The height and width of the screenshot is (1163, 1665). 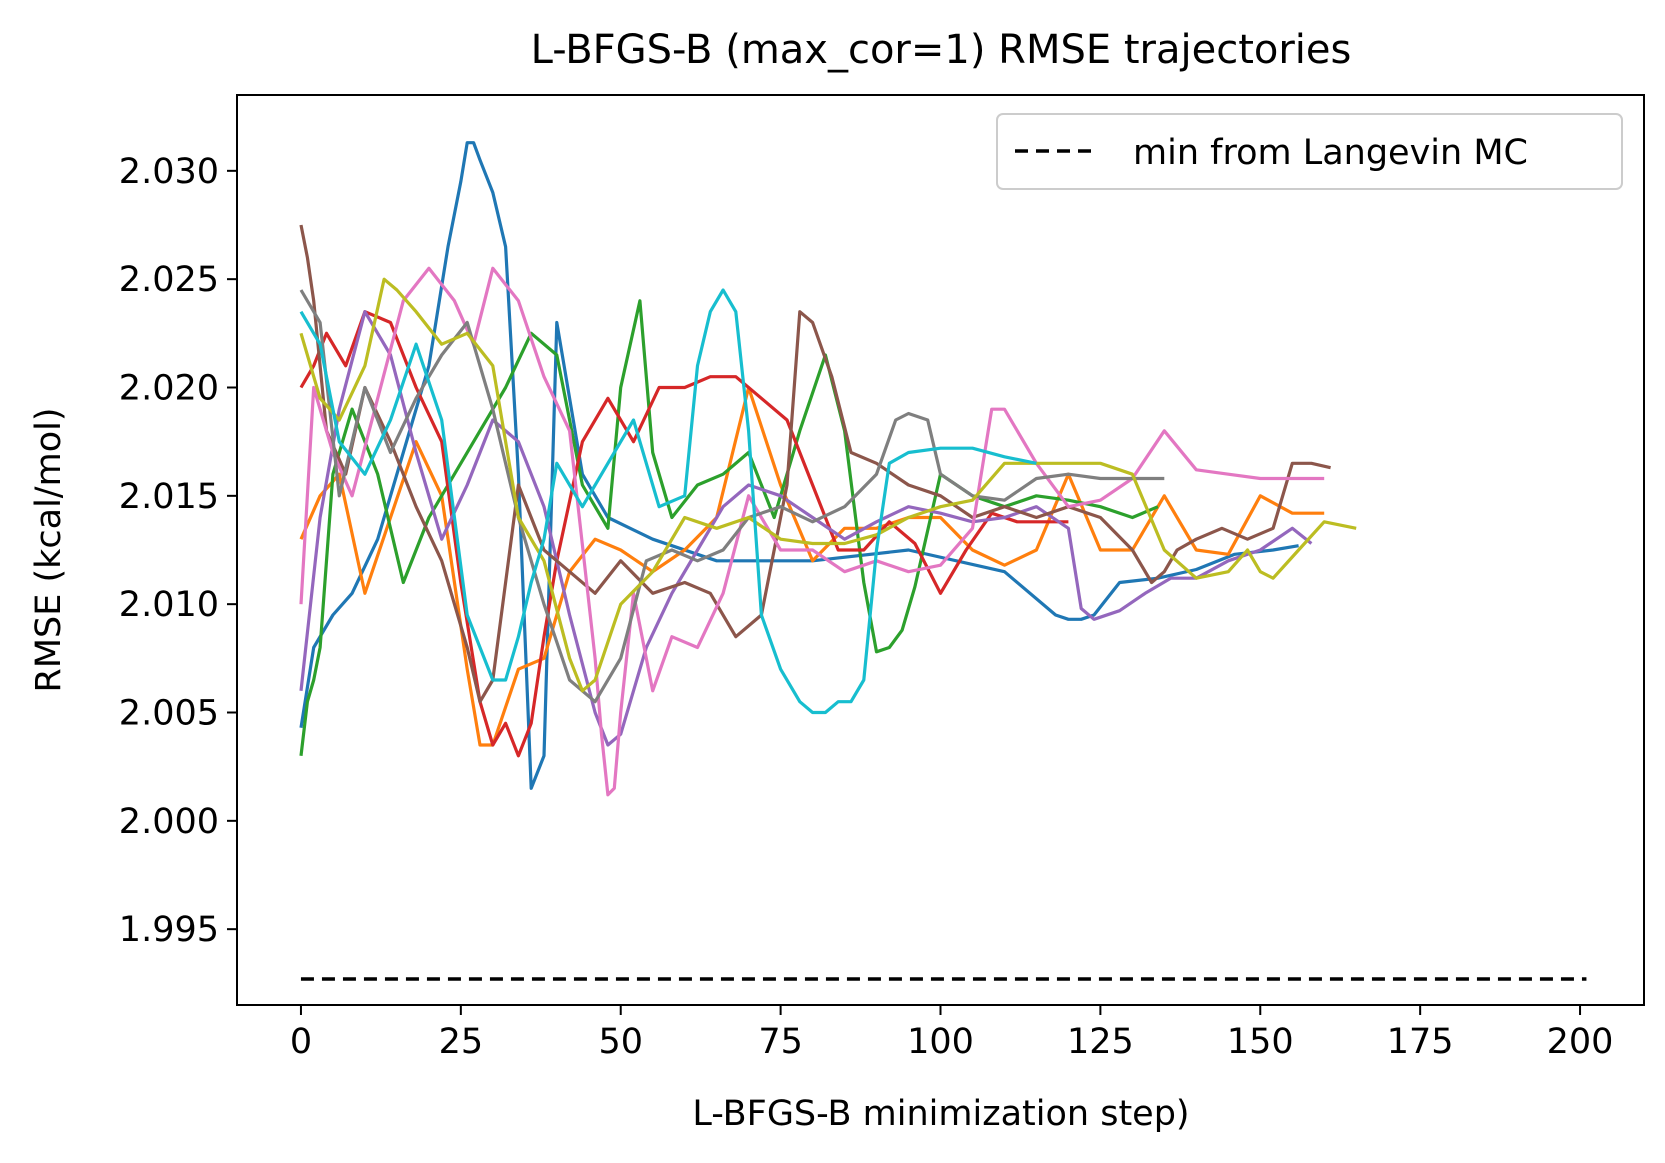 I want to click on x-axis-ticks: 0 25 50 75 100 125 150 175 200, so click(x=952, y=1033).